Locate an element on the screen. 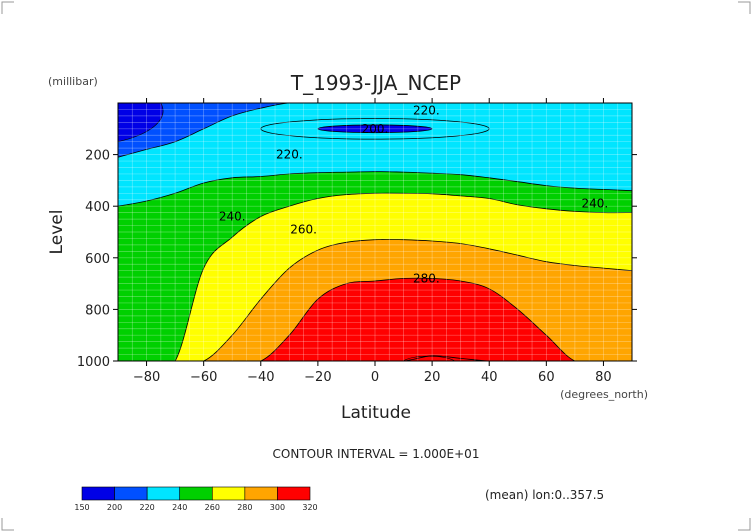 This screenshot has width=752, height=532. contour-label-200: 200. is located at coordinates (375, 129).